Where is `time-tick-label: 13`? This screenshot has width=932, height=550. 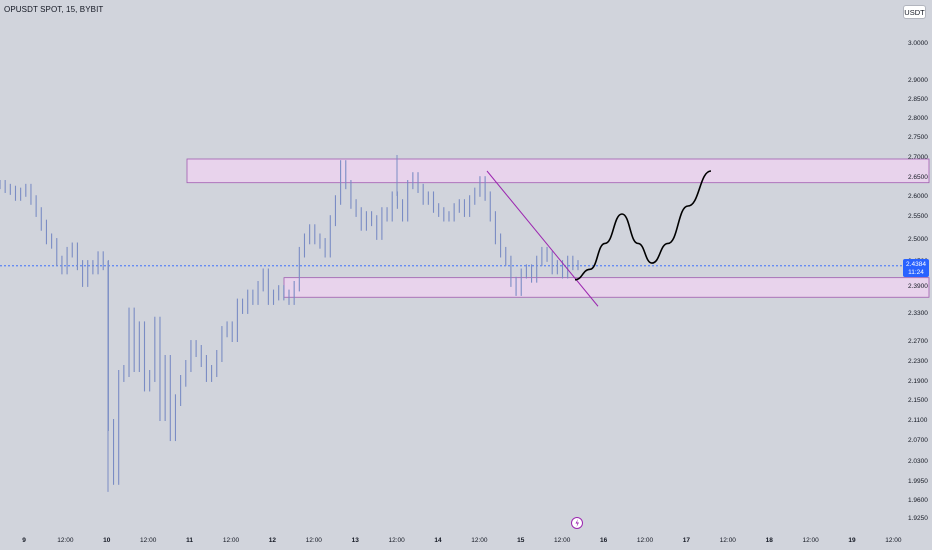
time-tick-label: 13 is located at coordinates (356, 540).